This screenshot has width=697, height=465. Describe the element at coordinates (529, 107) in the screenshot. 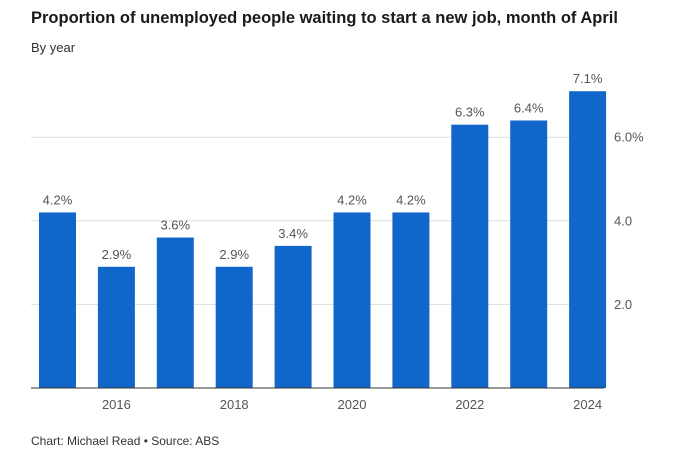

I see `data-label: 6.4%` at that location.